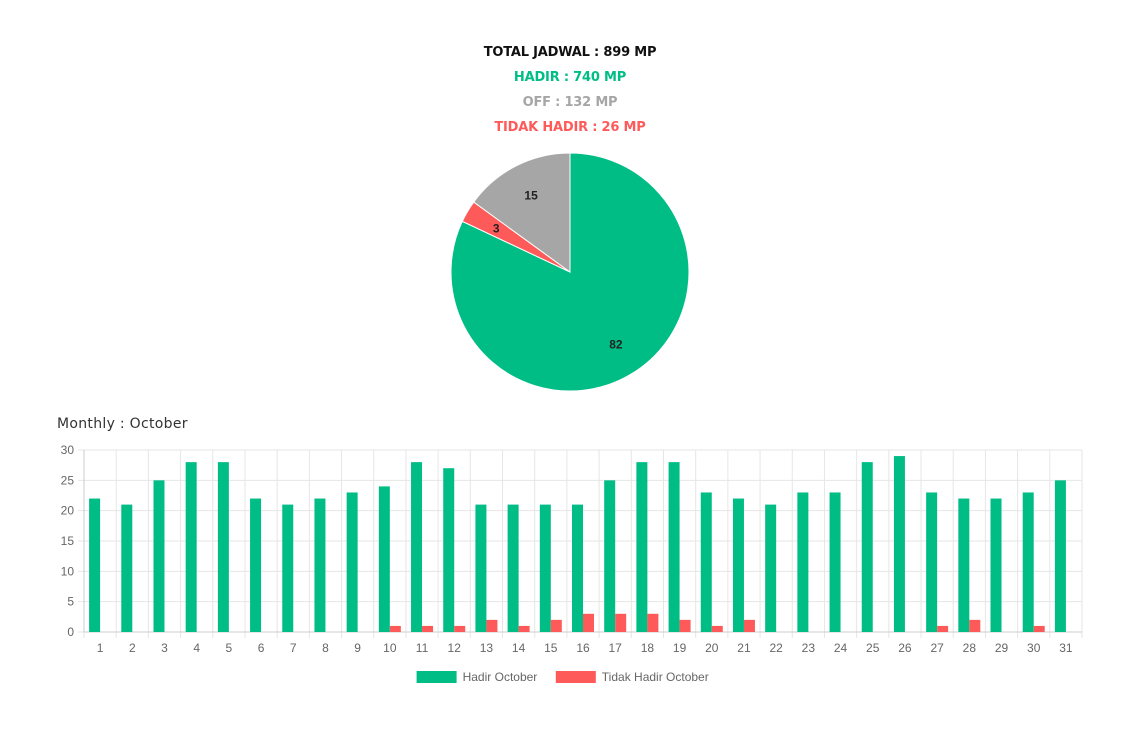  I want to click on x-tick-label: 2, so click(132, 648).